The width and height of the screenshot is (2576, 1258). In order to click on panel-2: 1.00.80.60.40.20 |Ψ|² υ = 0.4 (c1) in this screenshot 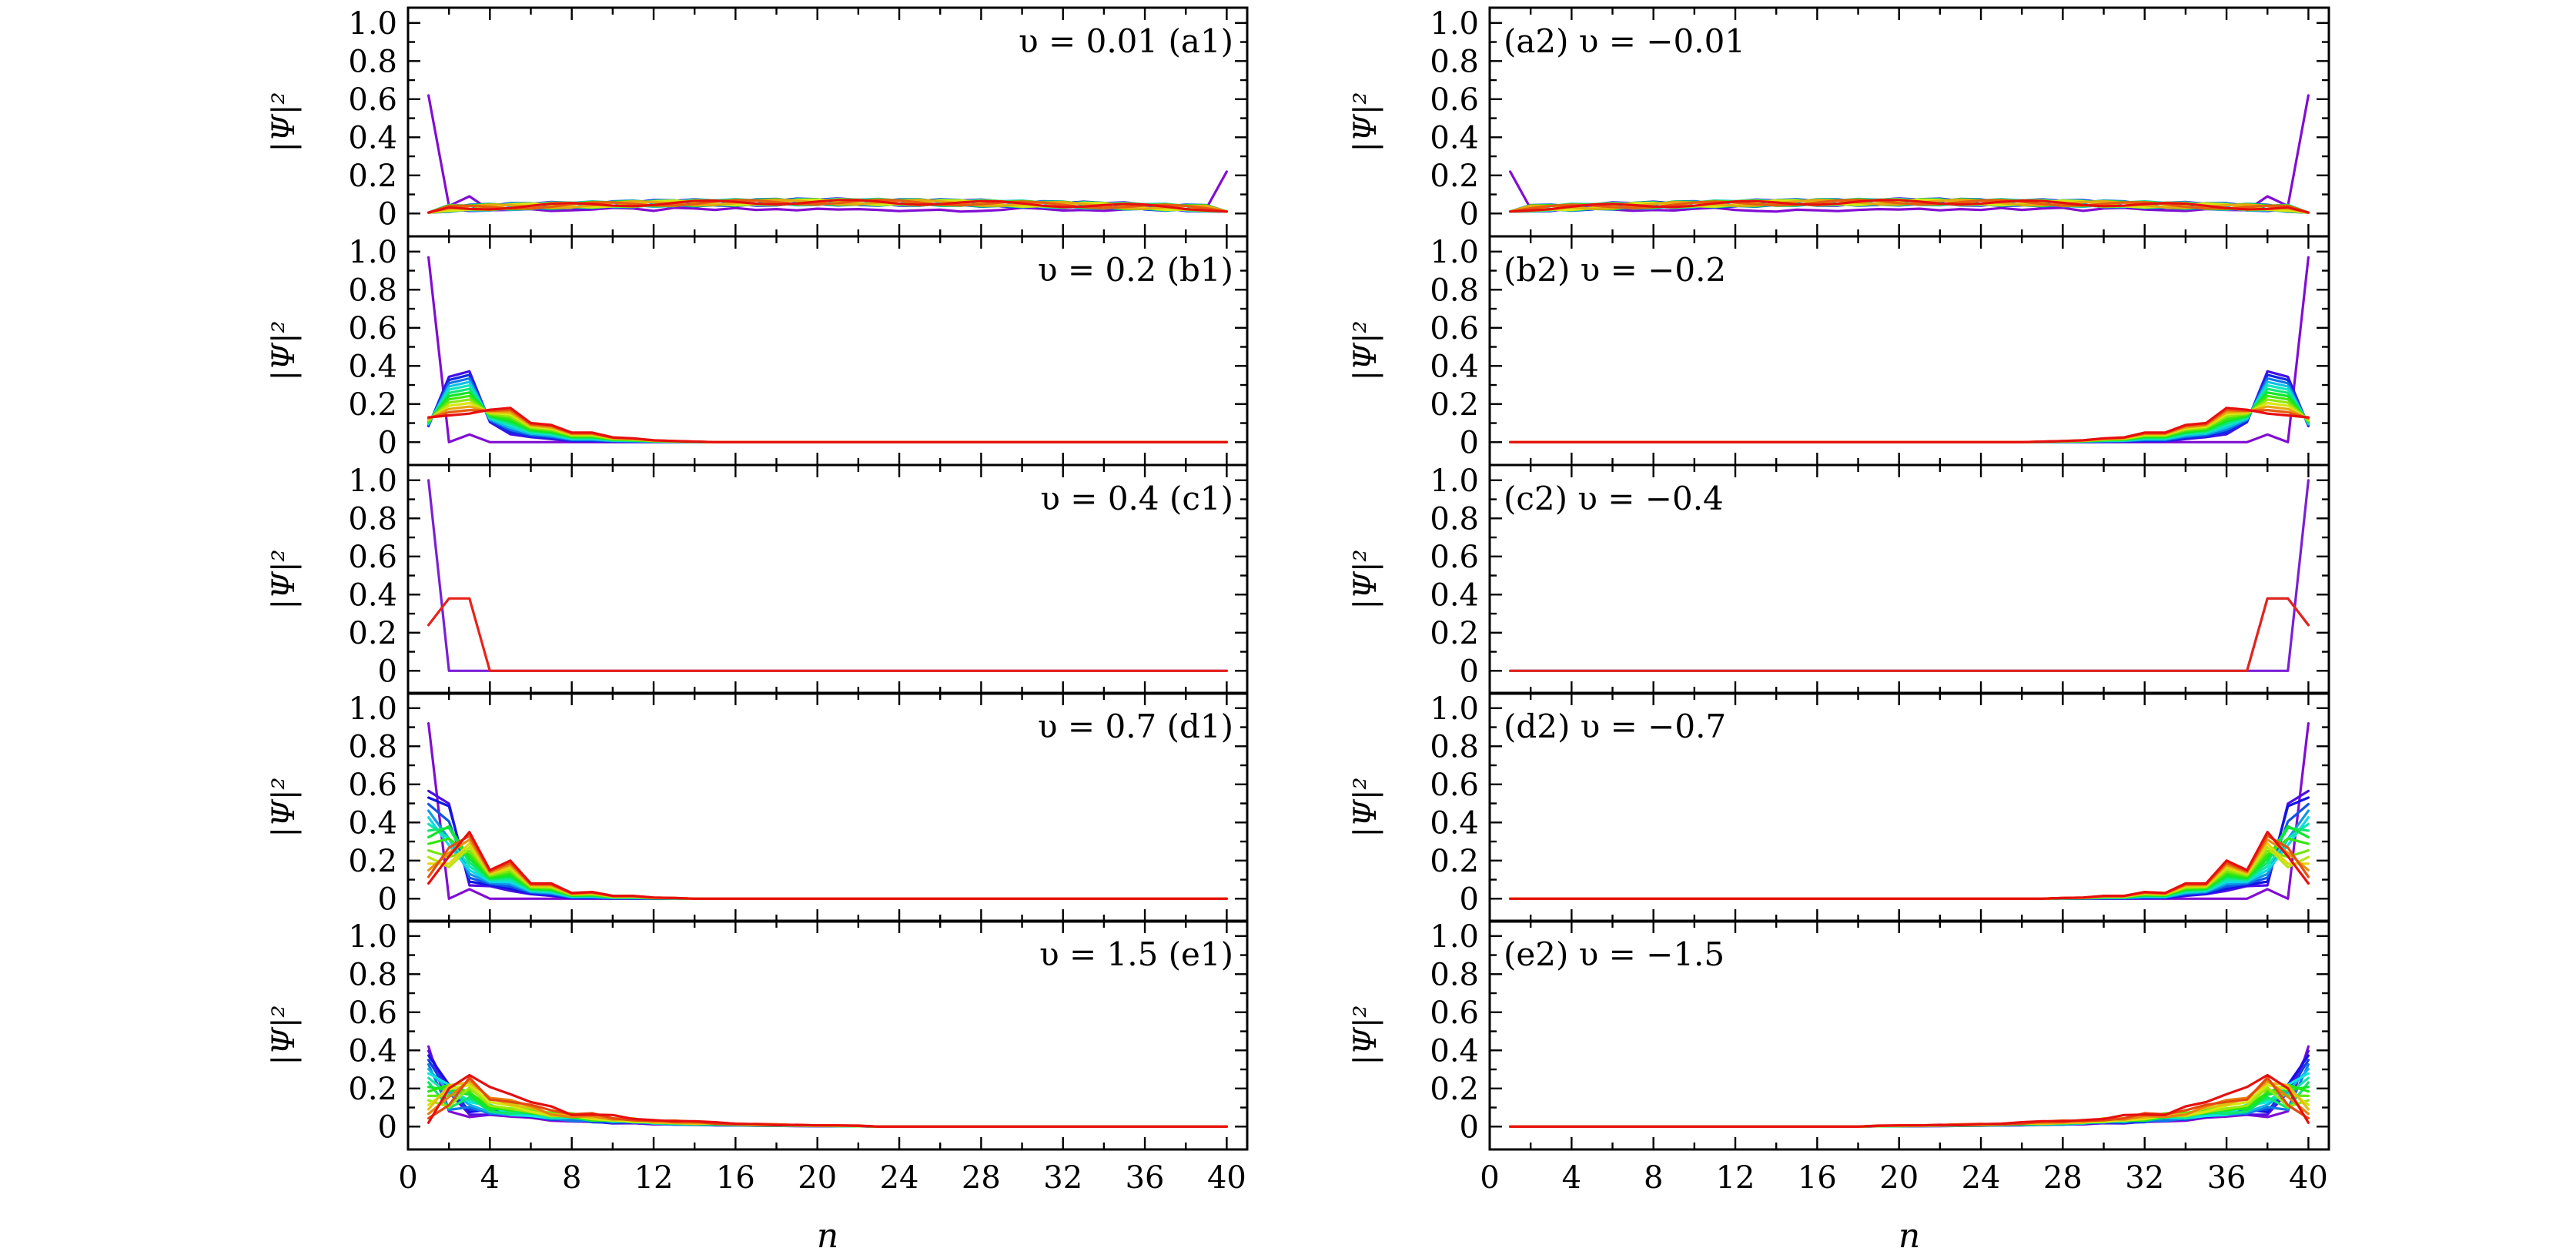, I will do `click(758, 579)`.